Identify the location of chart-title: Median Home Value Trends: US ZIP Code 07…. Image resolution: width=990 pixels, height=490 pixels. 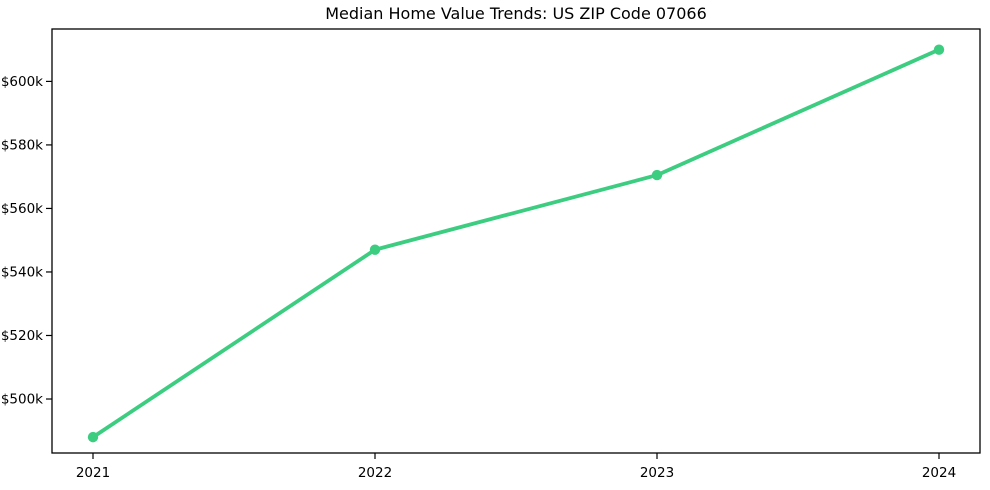
(516, 13).